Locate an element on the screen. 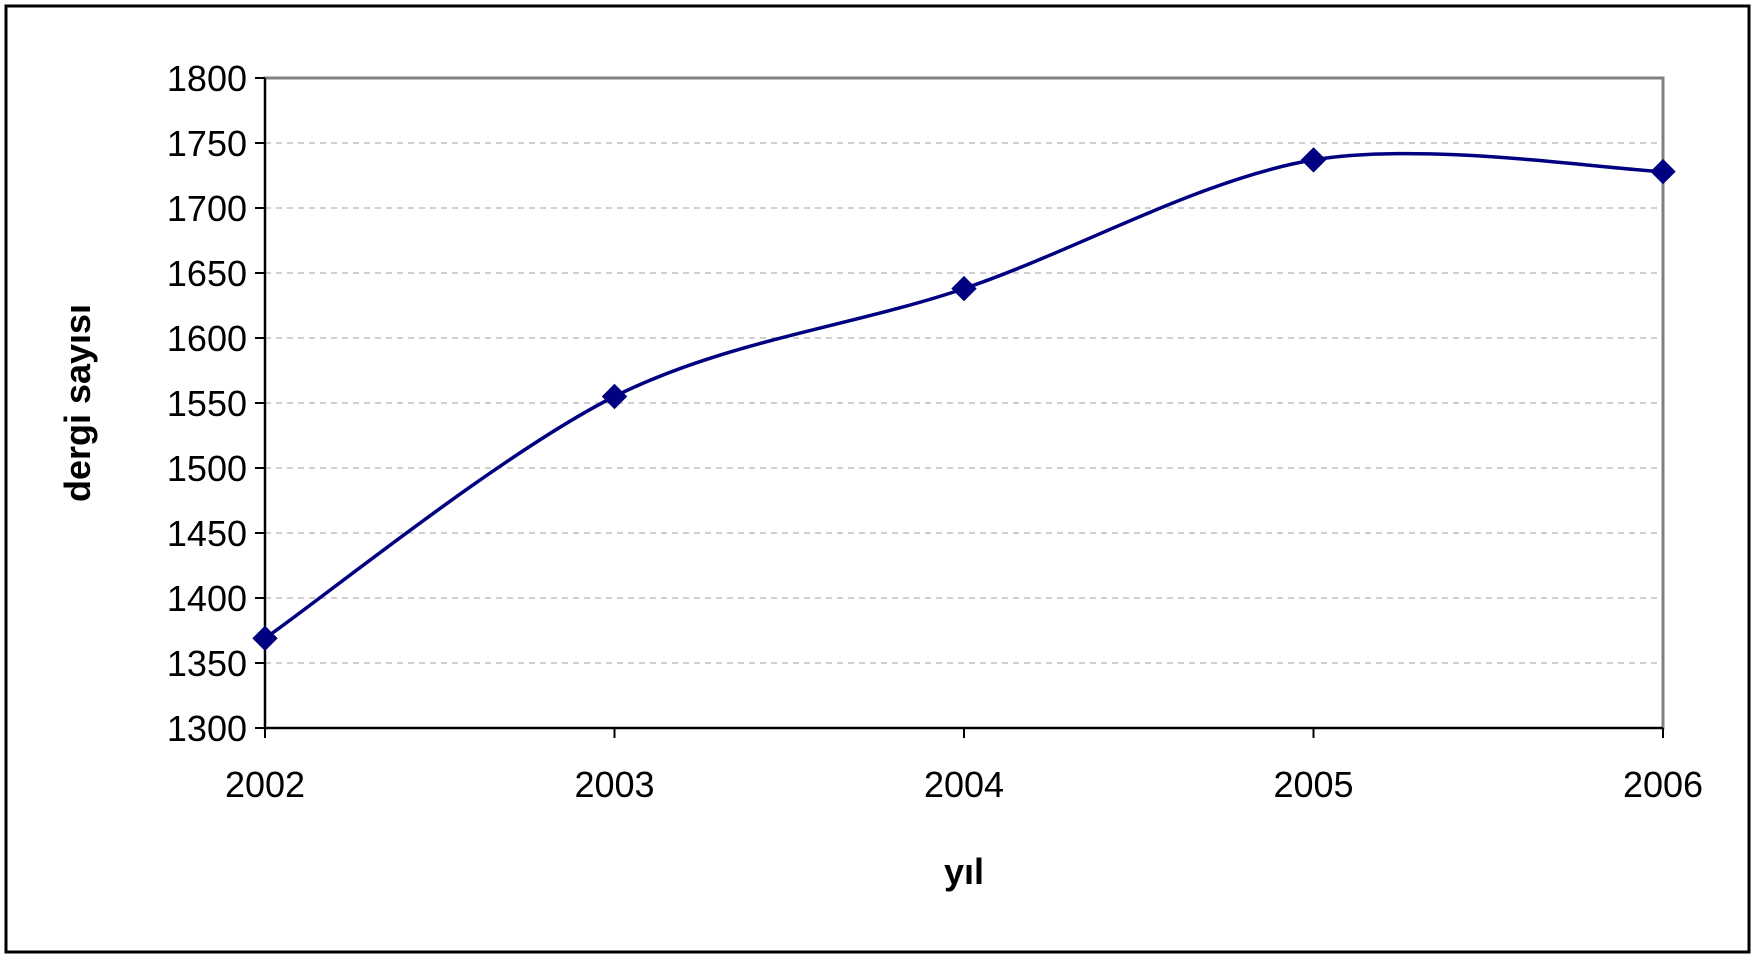 The image size is (1755, 963). x-tick-label: 2006 is located at coordinates (1663, 784).